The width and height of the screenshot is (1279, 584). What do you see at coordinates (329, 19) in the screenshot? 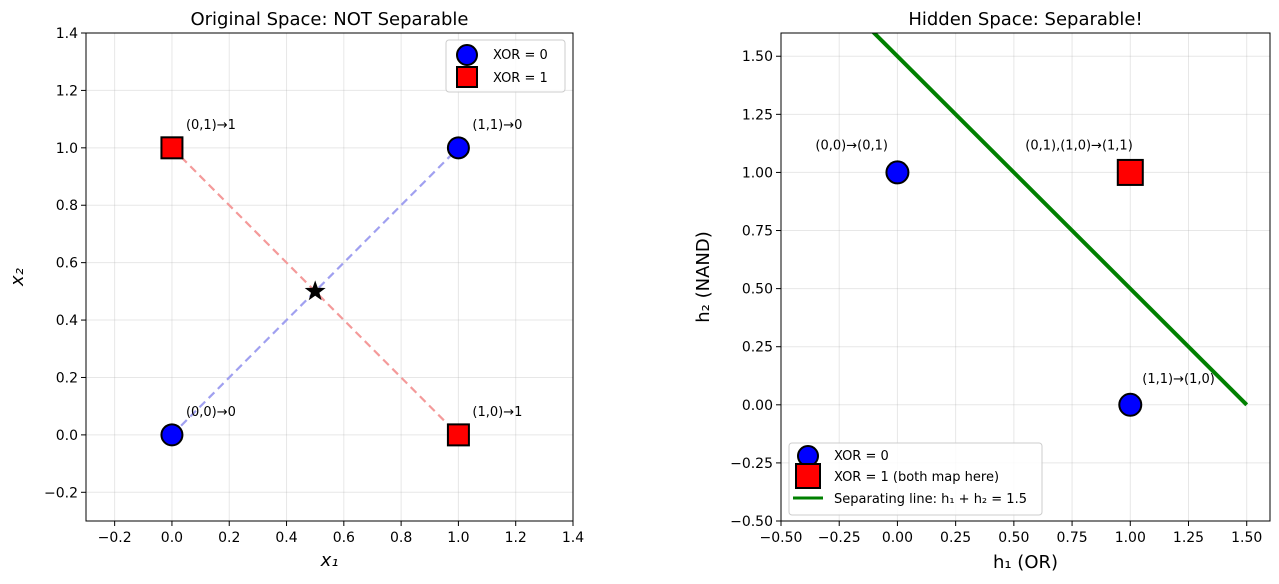
I see `left-chart-title: Original Space: NOT Separable` at bounding box center [329, 19].